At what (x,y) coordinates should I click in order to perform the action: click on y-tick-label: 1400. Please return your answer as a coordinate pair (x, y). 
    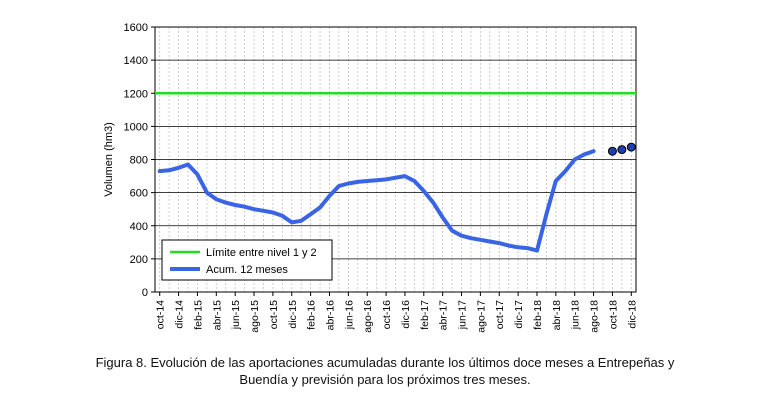
    Looking at the image, I should click on (136, 61).